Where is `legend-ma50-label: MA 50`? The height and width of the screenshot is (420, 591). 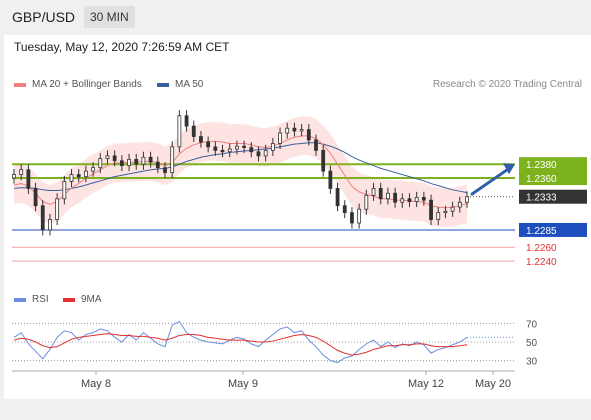 legend-ma50-label: MA 50 is located at coordinates (189, 84).